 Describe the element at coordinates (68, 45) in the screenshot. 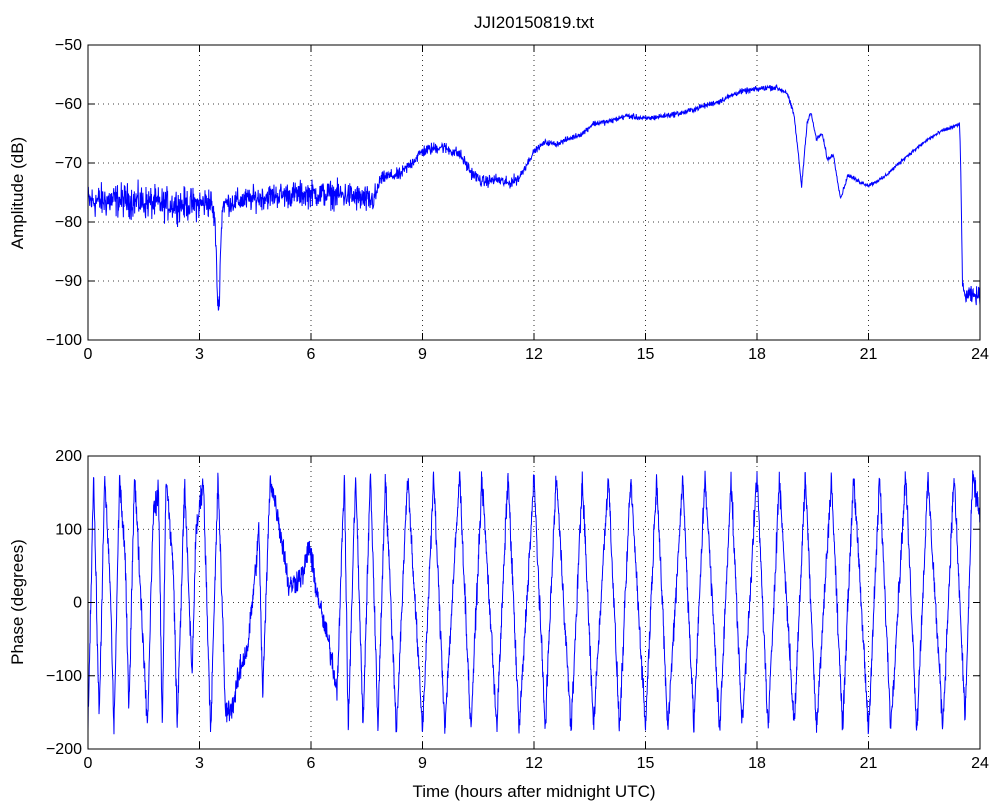

I see `y-tick-label: −50` at that location.